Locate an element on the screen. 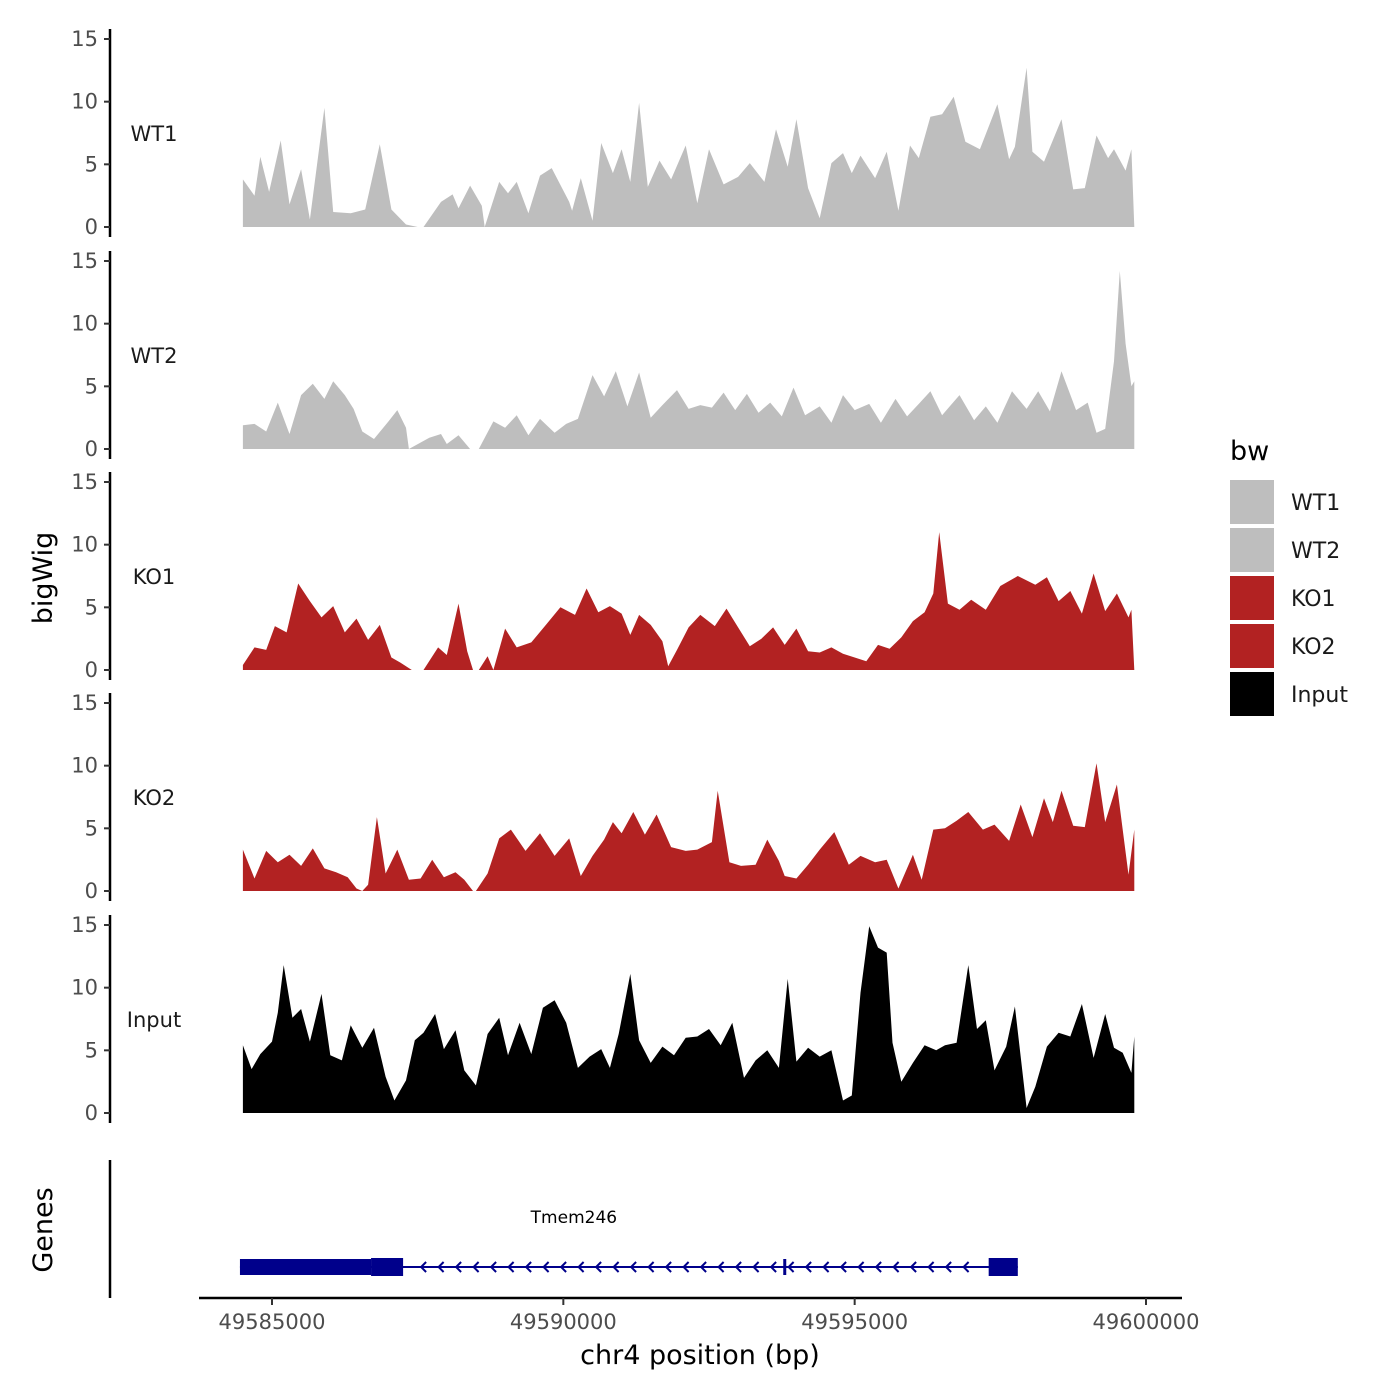  gene-label: Tmem246 is located at coordinates (573, 1218).